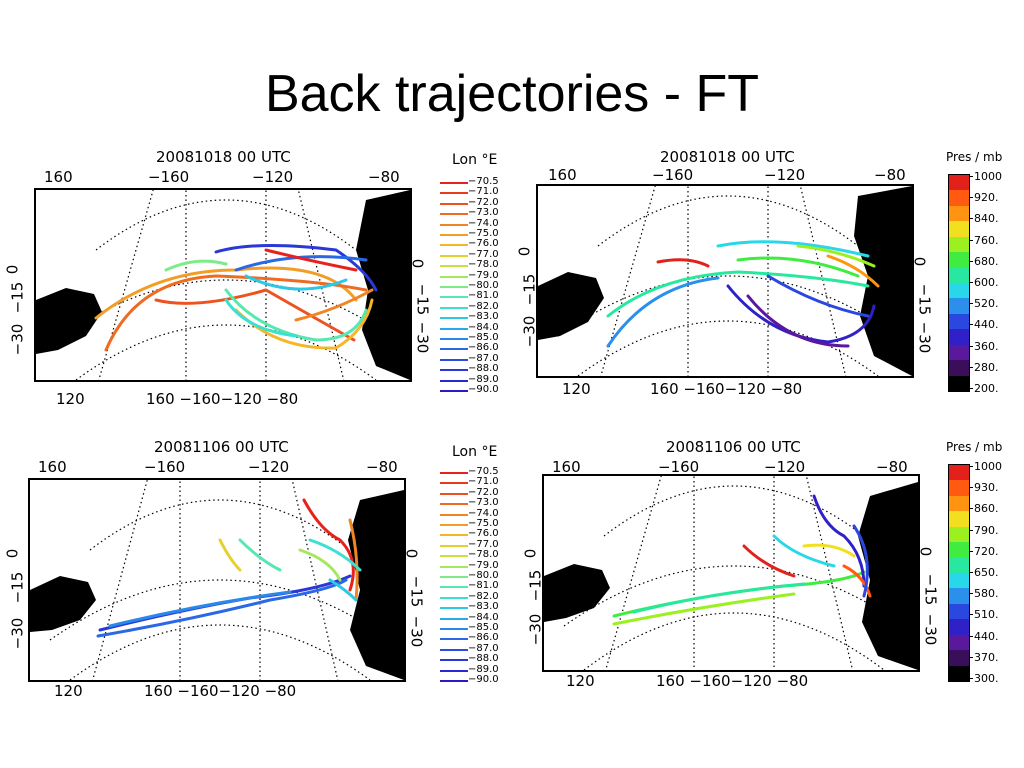  I want to click on right-tick: −15, so click(930, 589).